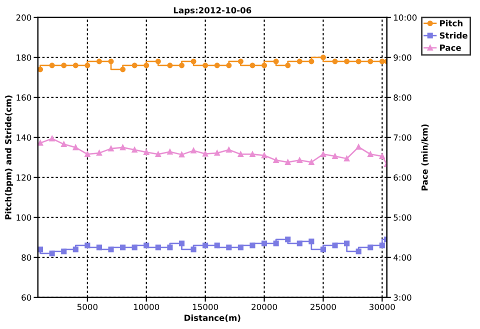 This screenshot has height=329, width=480. I want to click on chart-title: Laps:2012-10-06, so click(213, 11).